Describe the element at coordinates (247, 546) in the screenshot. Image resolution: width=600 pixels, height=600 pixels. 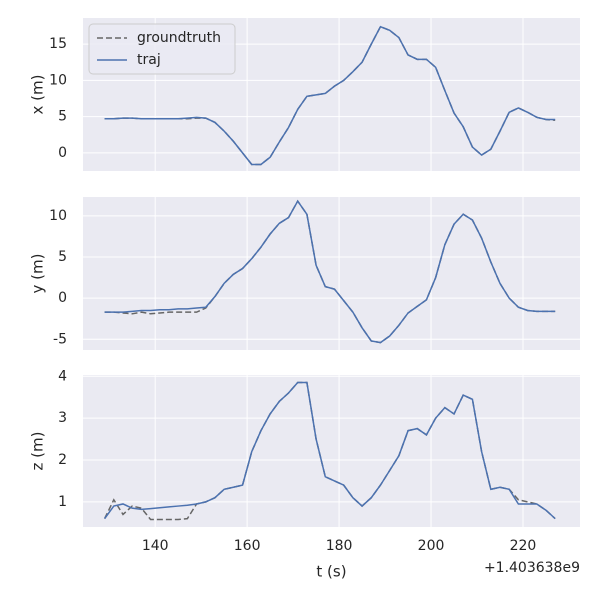
I see `x-tick-label: 160` at that location.